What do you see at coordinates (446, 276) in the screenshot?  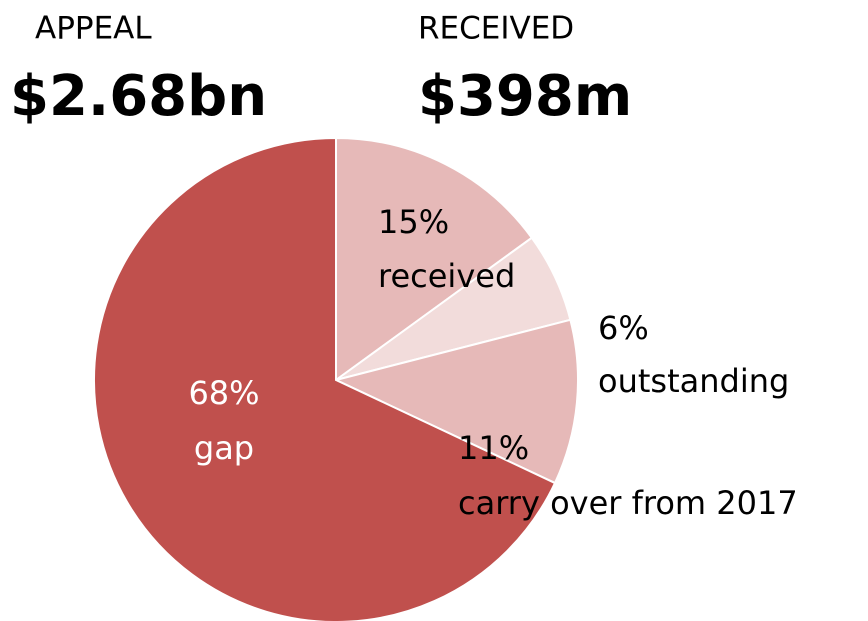 I see `category-label: received` at bounding box center [446, 276].